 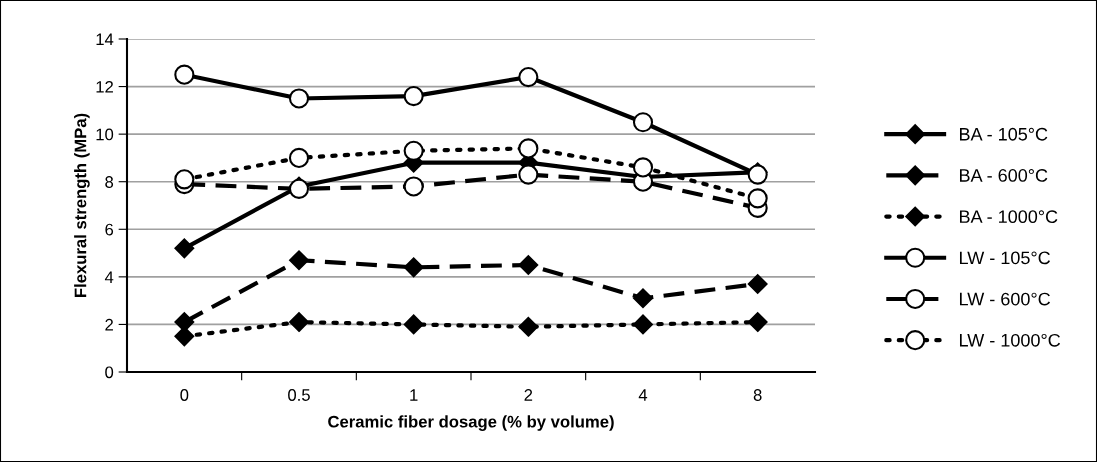 What do you see at coordinates (414, 395) in the screenshot?
I see `x-tick-label: 1` at bounding box center [414, 395].